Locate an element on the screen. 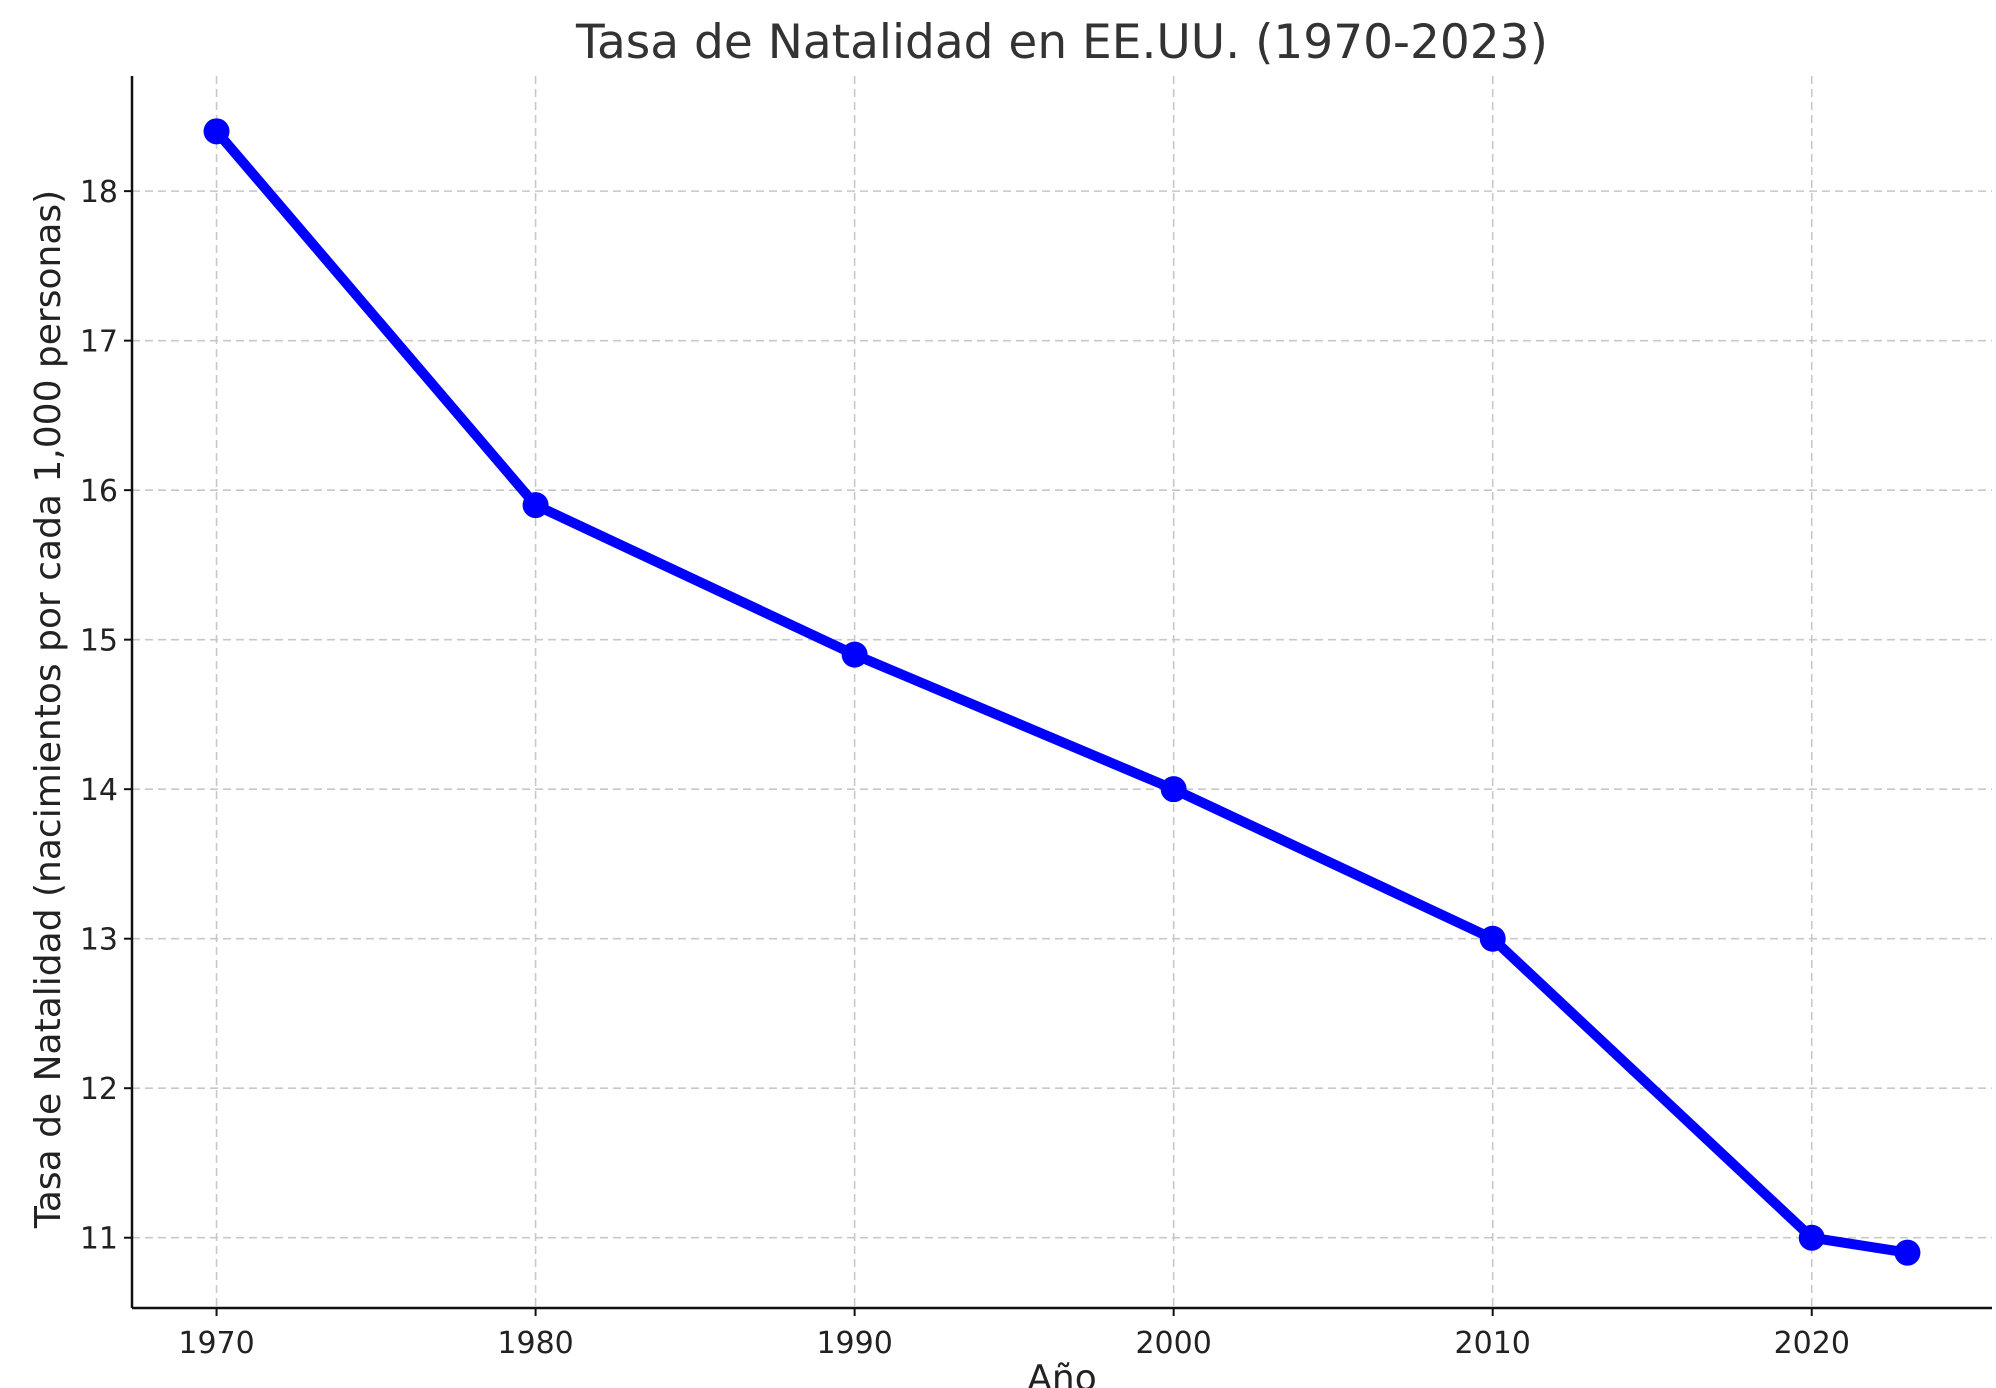 The height and width of the screenshot is (1388, 1996). x-tick-label-2000: 2000 is located at coordinates (1173, 1343).